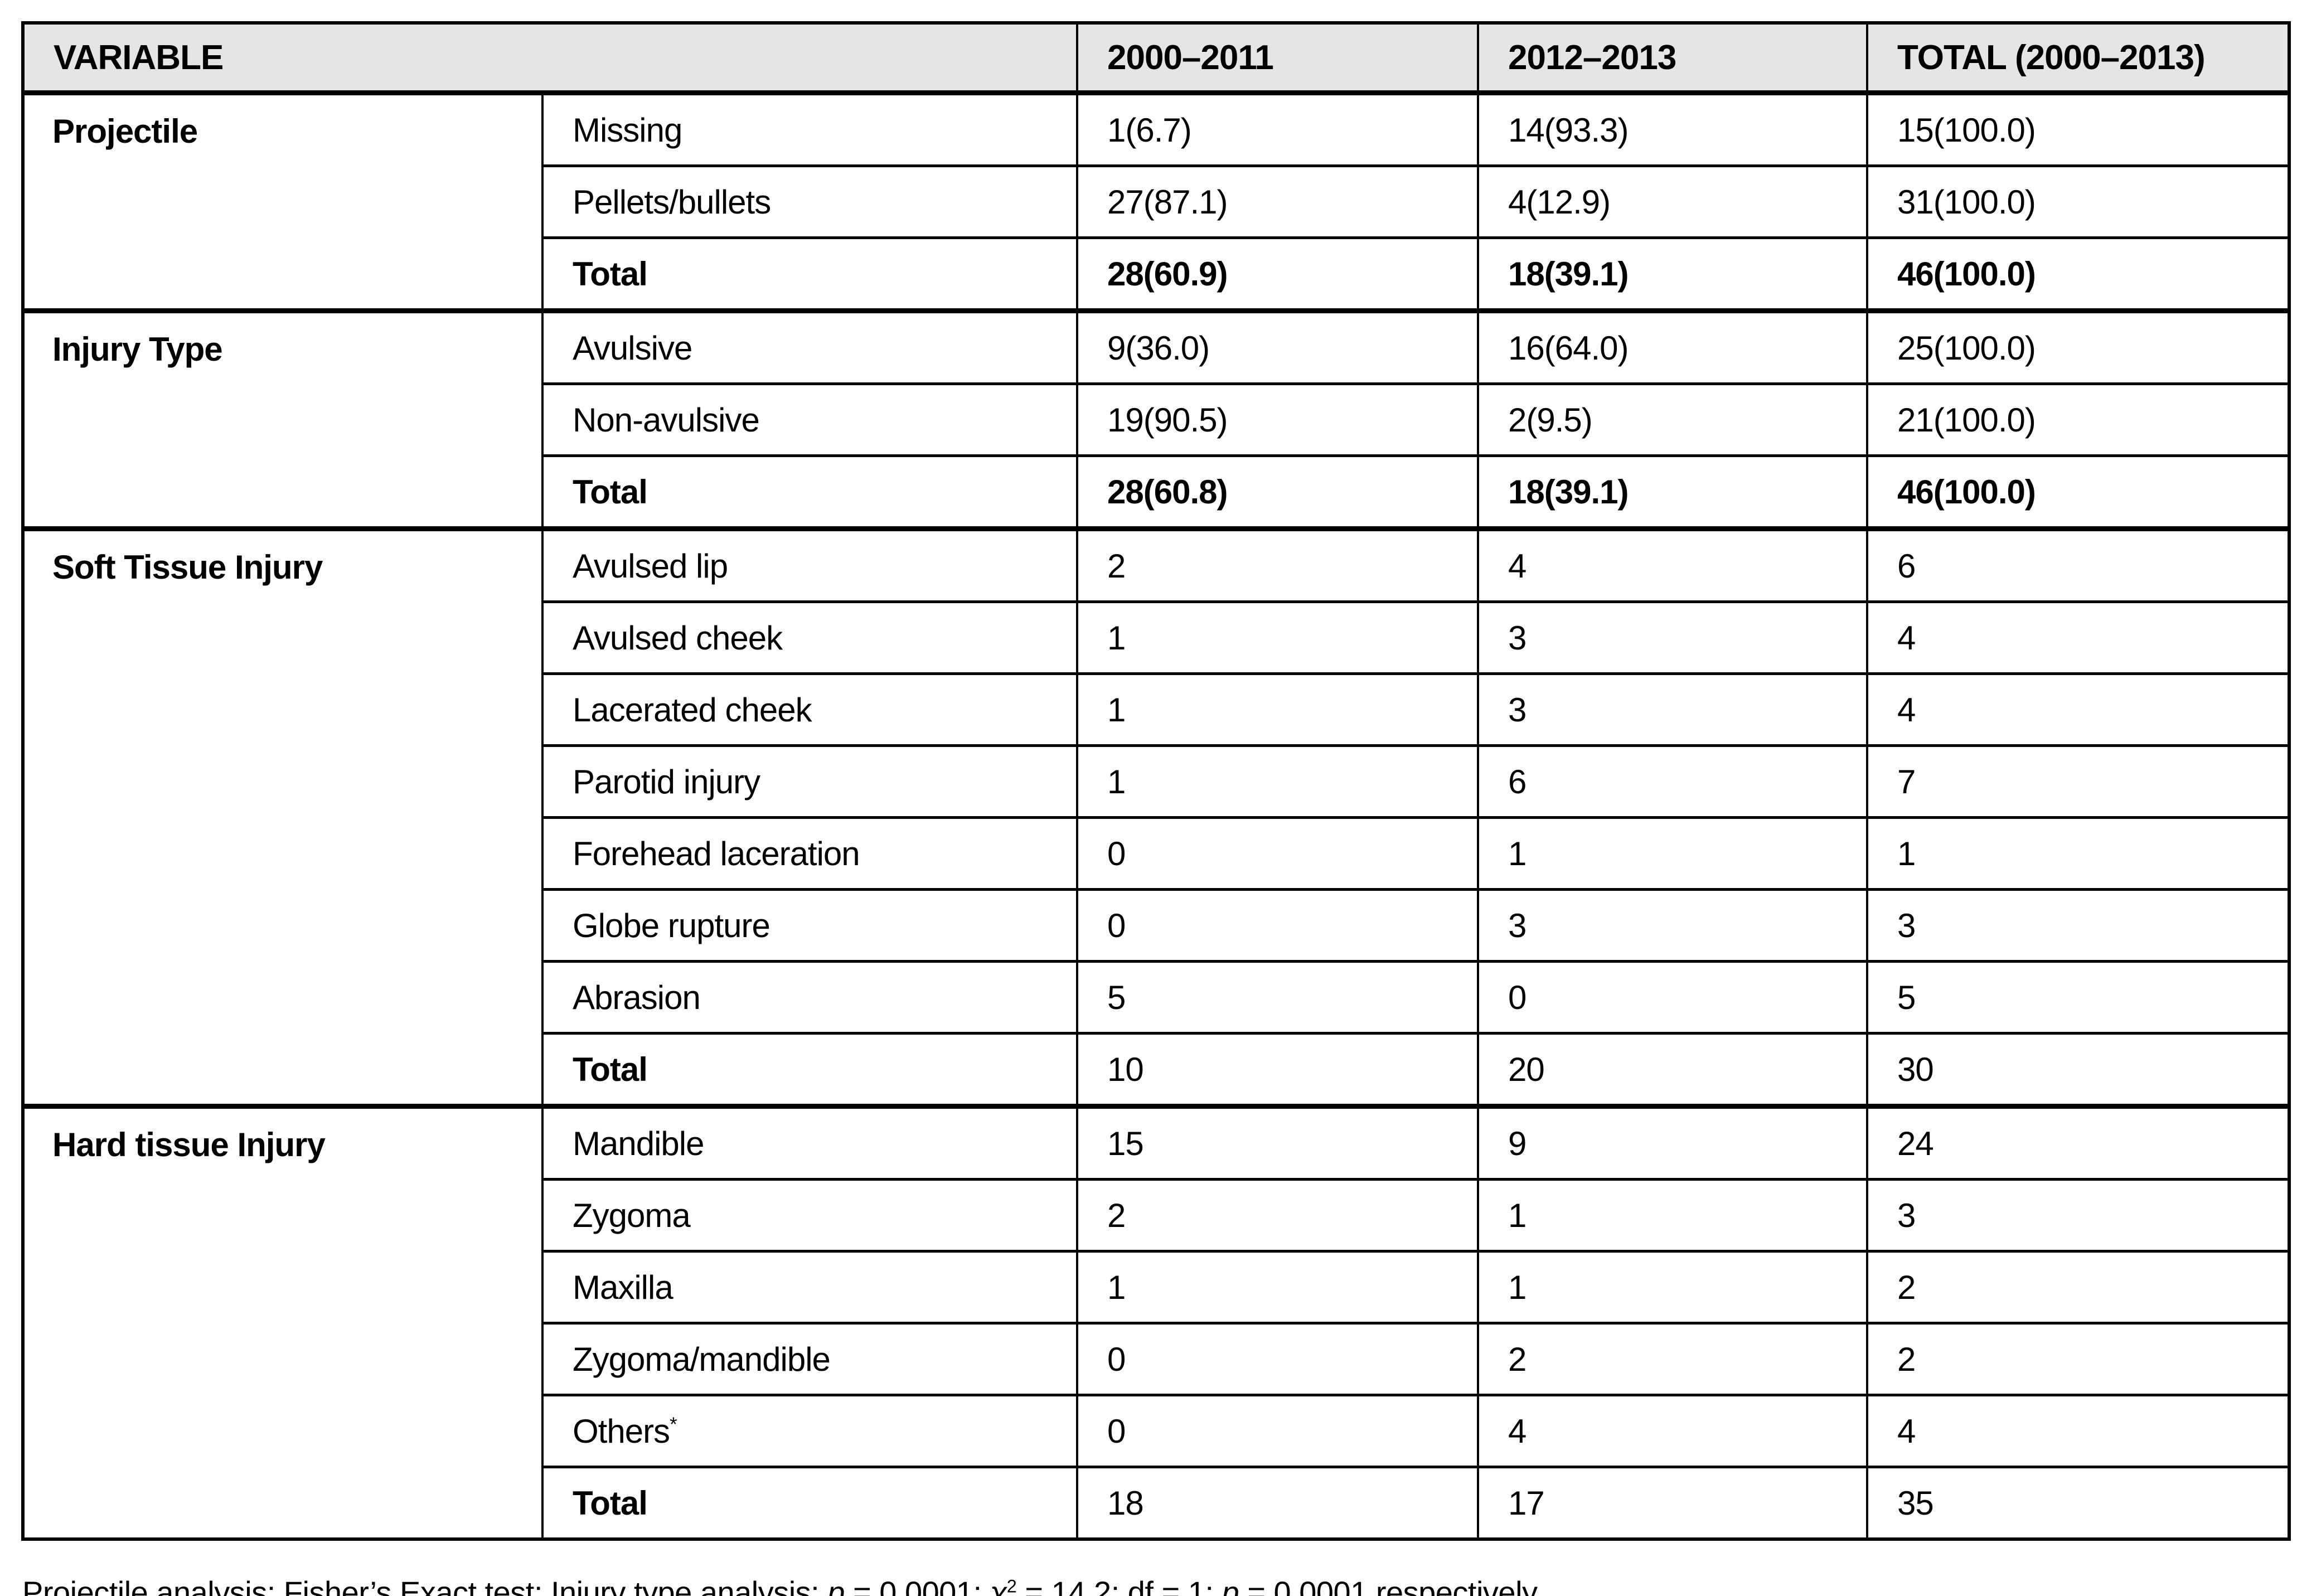 This screenshot has width=2297, height=1596. What do you see at coordinates (2077, 419) in the screenshot?
I see `cell-value: 21(100.0)` at bounding box center [2077, 419].